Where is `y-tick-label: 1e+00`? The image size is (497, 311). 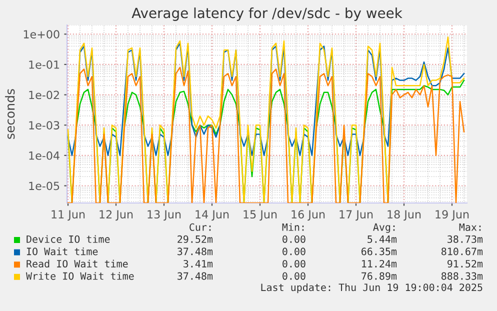
y-tick-label: 1e+00 is located at coordinates (42, 34).